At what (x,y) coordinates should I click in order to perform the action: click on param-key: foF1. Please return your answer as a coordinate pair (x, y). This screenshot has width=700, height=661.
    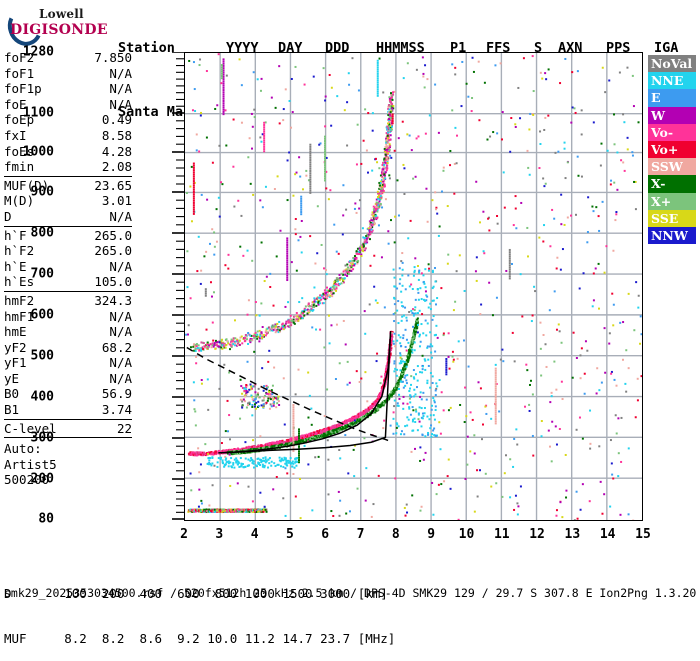
    Looking at the image, I should click on (19, 74).